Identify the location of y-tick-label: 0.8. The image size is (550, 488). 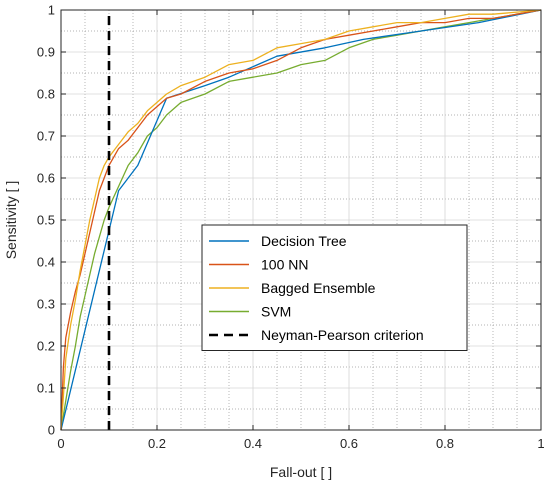
(46, 94).